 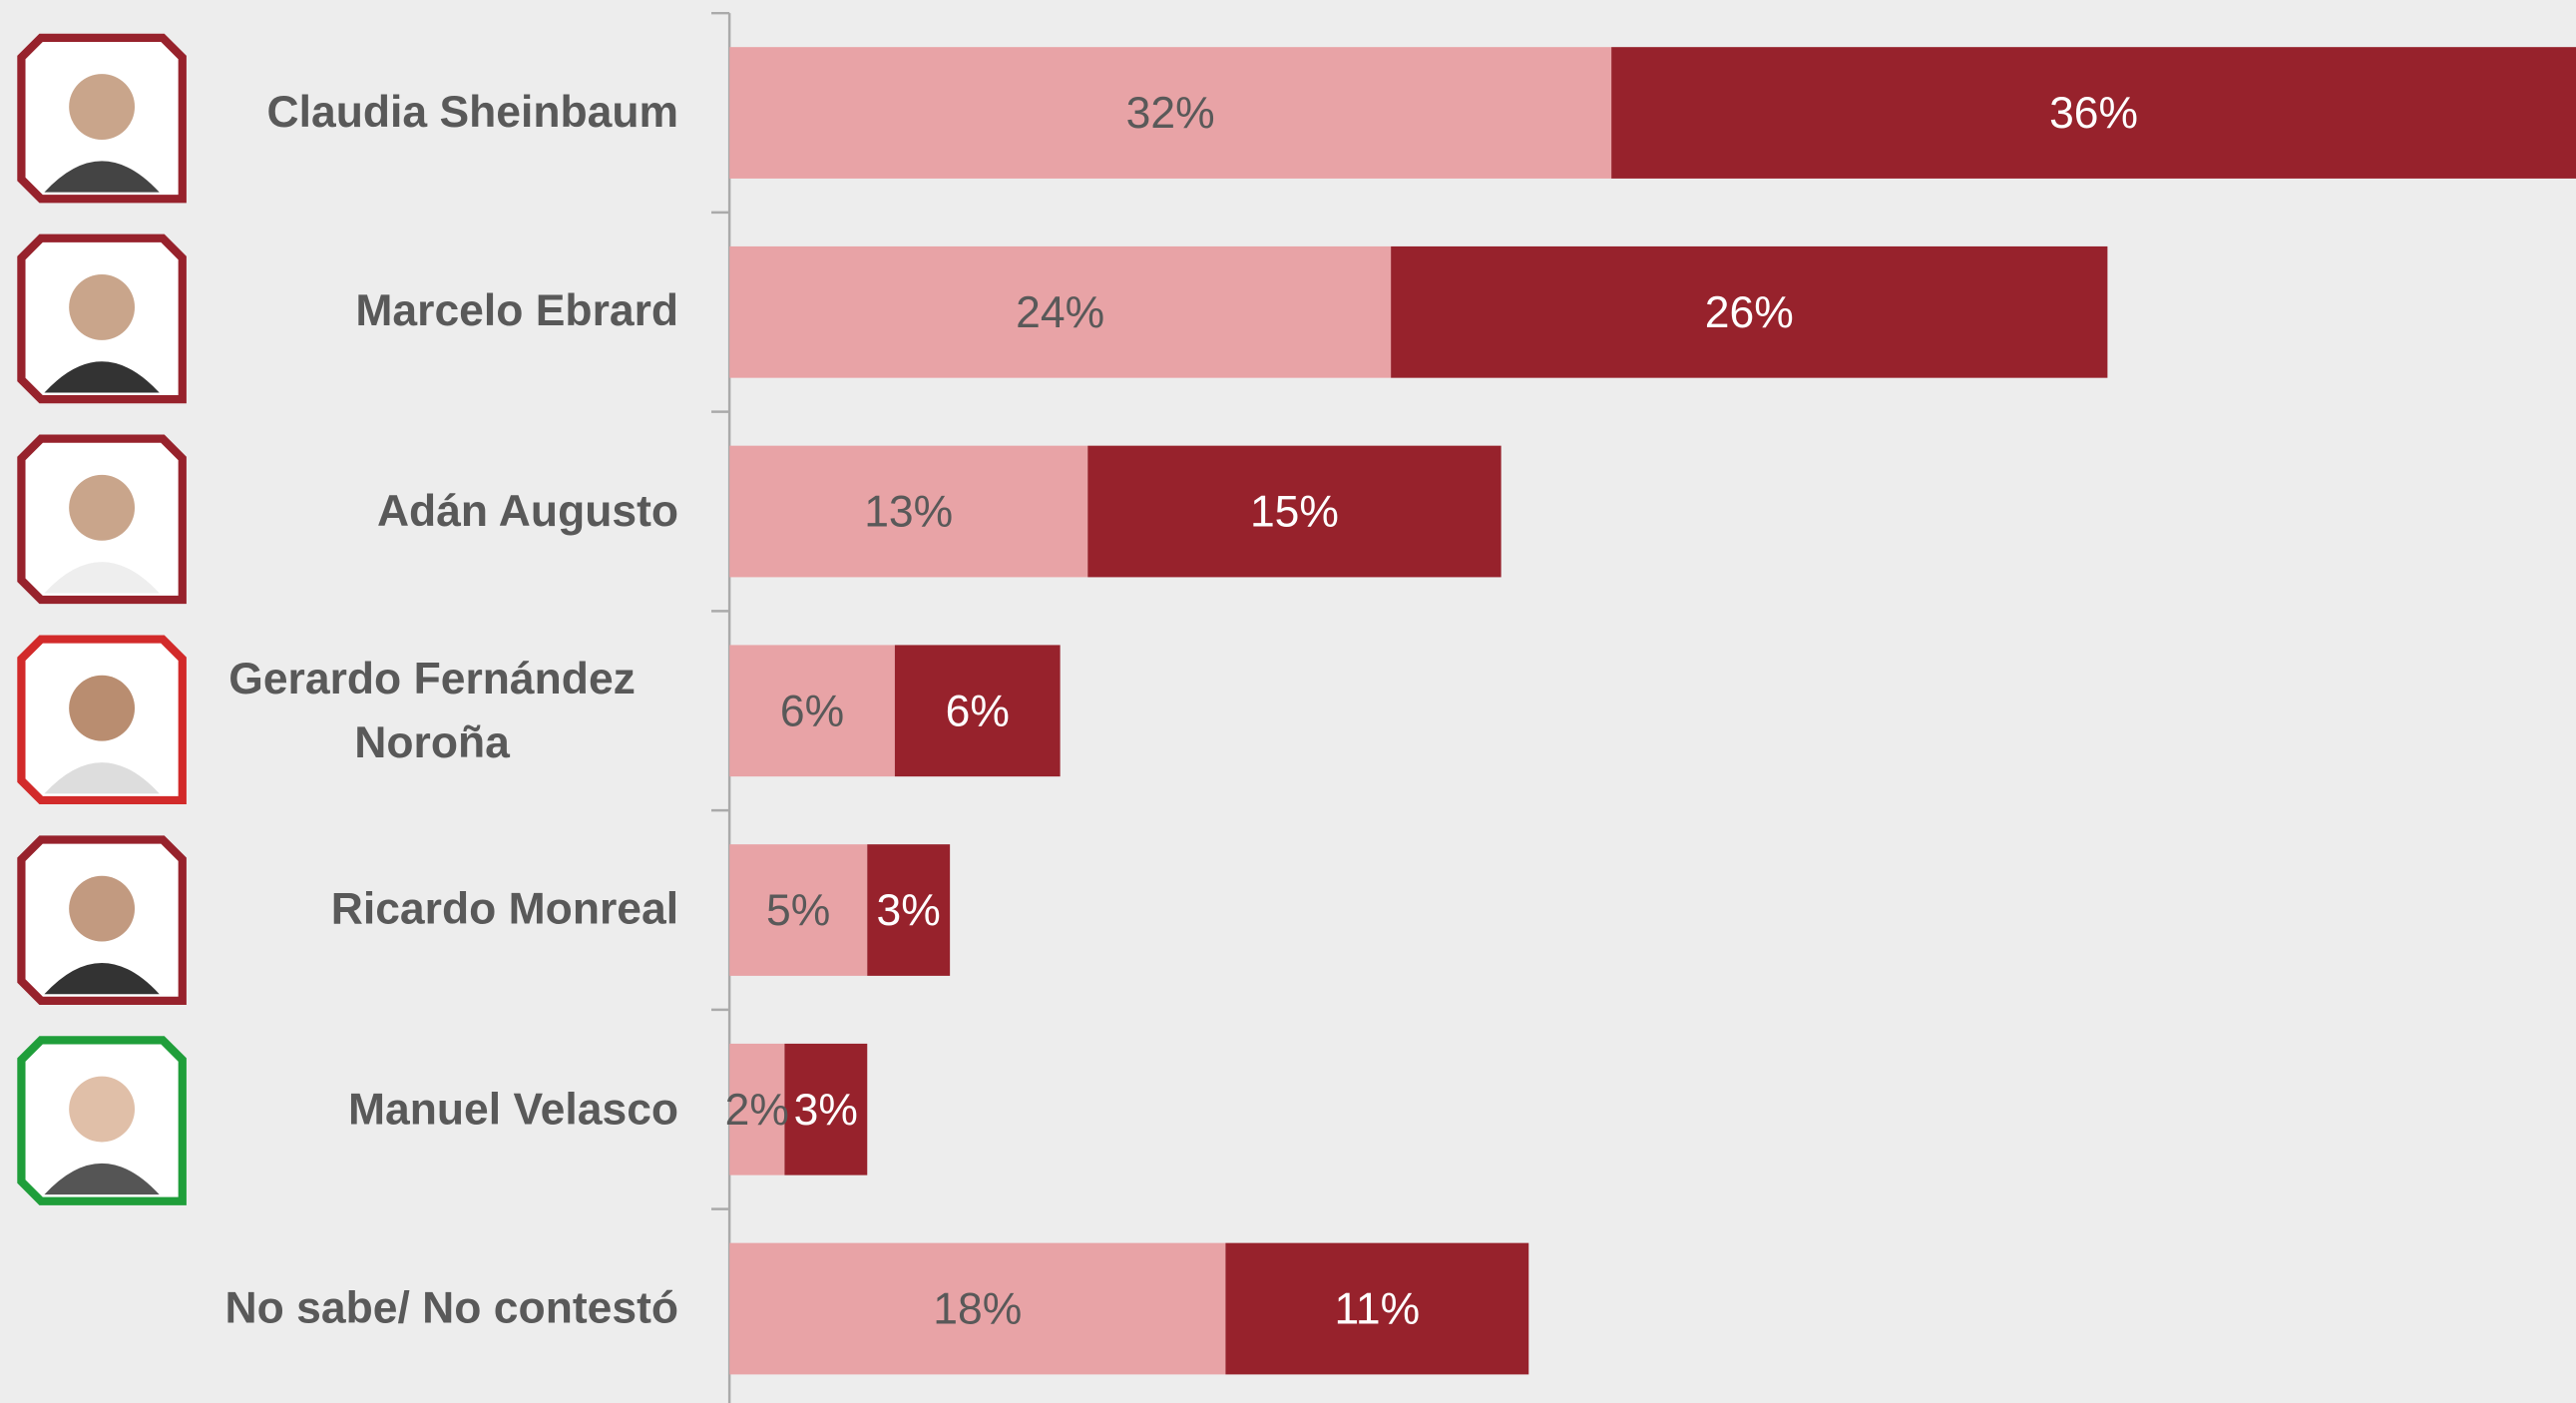 What do you see at coordinates (513, 1109) in the screenshot?
I see `category-label: Manuel Velasco` at bounding box center [513, 1109].